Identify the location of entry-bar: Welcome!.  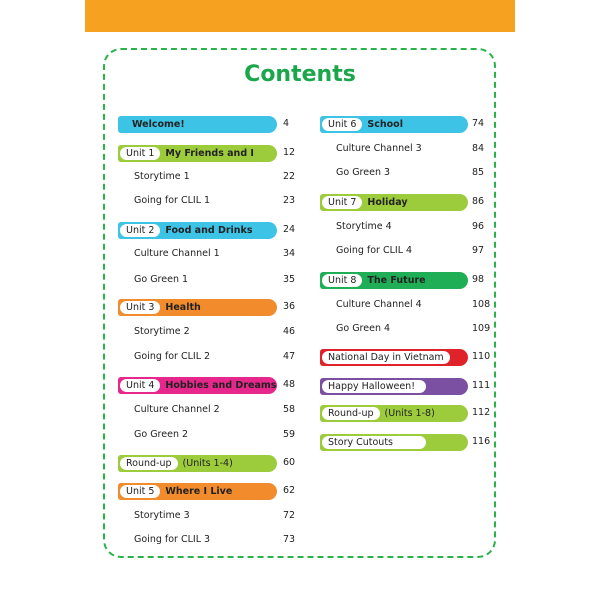
(197, 124).